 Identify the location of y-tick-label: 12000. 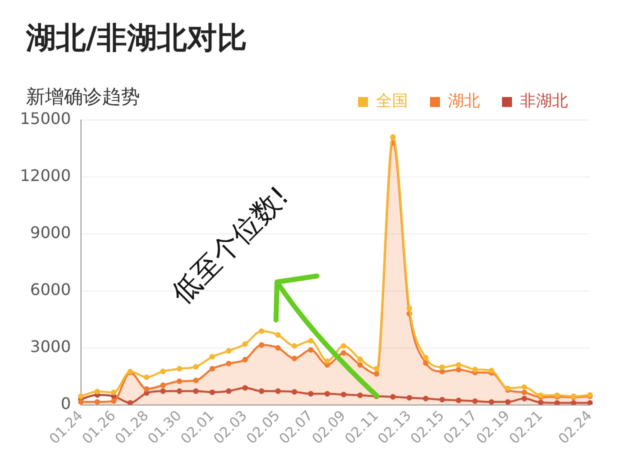
(45, 176).